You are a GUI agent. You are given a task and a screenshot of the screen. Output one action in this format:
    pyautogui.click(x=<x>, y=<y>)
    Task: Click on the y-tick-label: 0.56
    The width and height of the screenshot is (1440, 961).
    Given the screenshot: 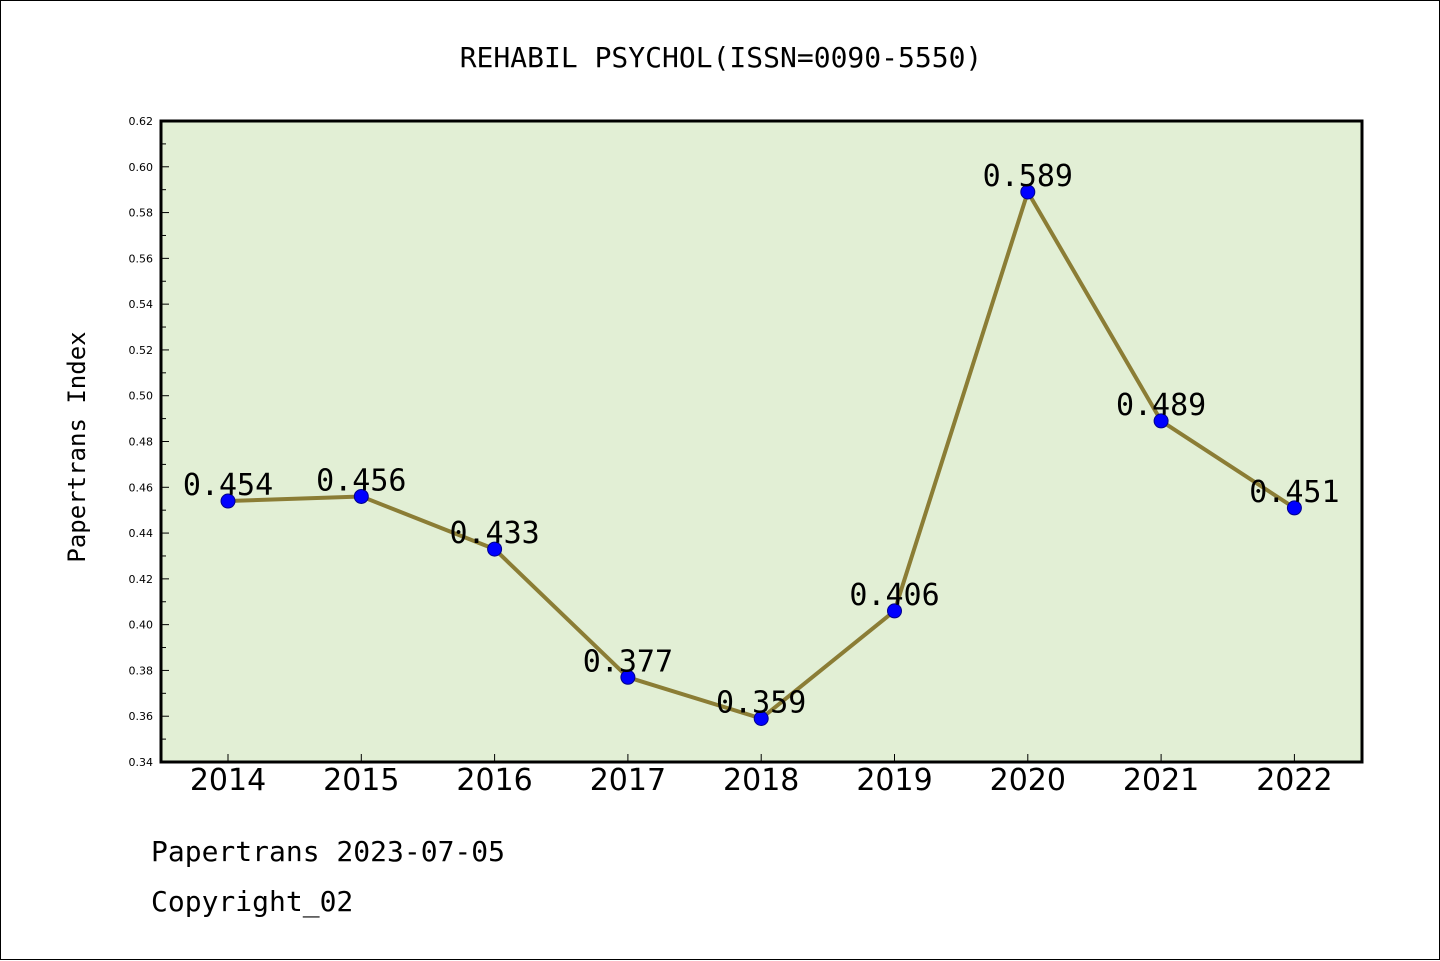 What is the action you would take?
    pyautogui.click(x=141, y=258)
    